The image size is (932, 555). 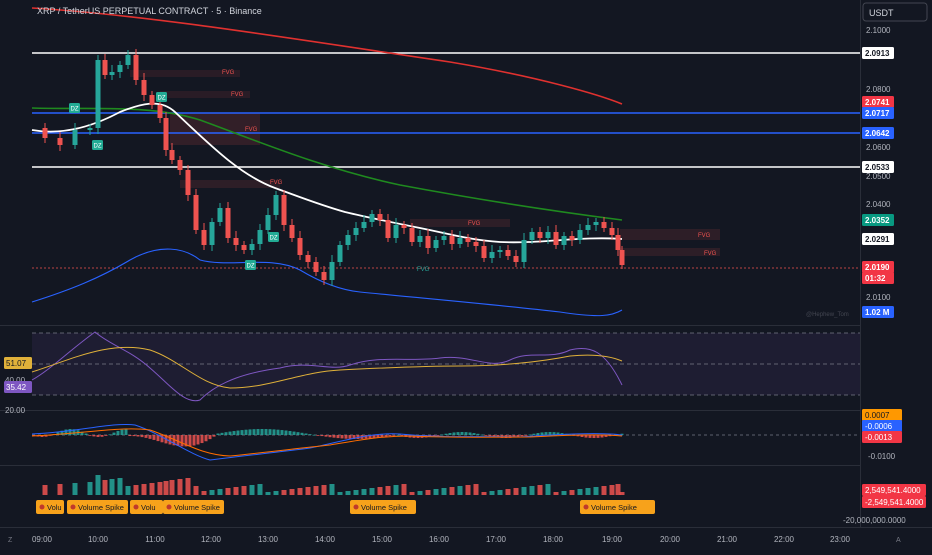 What do you see at coordinates (877, 113) in the screenshot?
I see `level-2-0717-label: 2.0717` at bounding box center [877, 113].